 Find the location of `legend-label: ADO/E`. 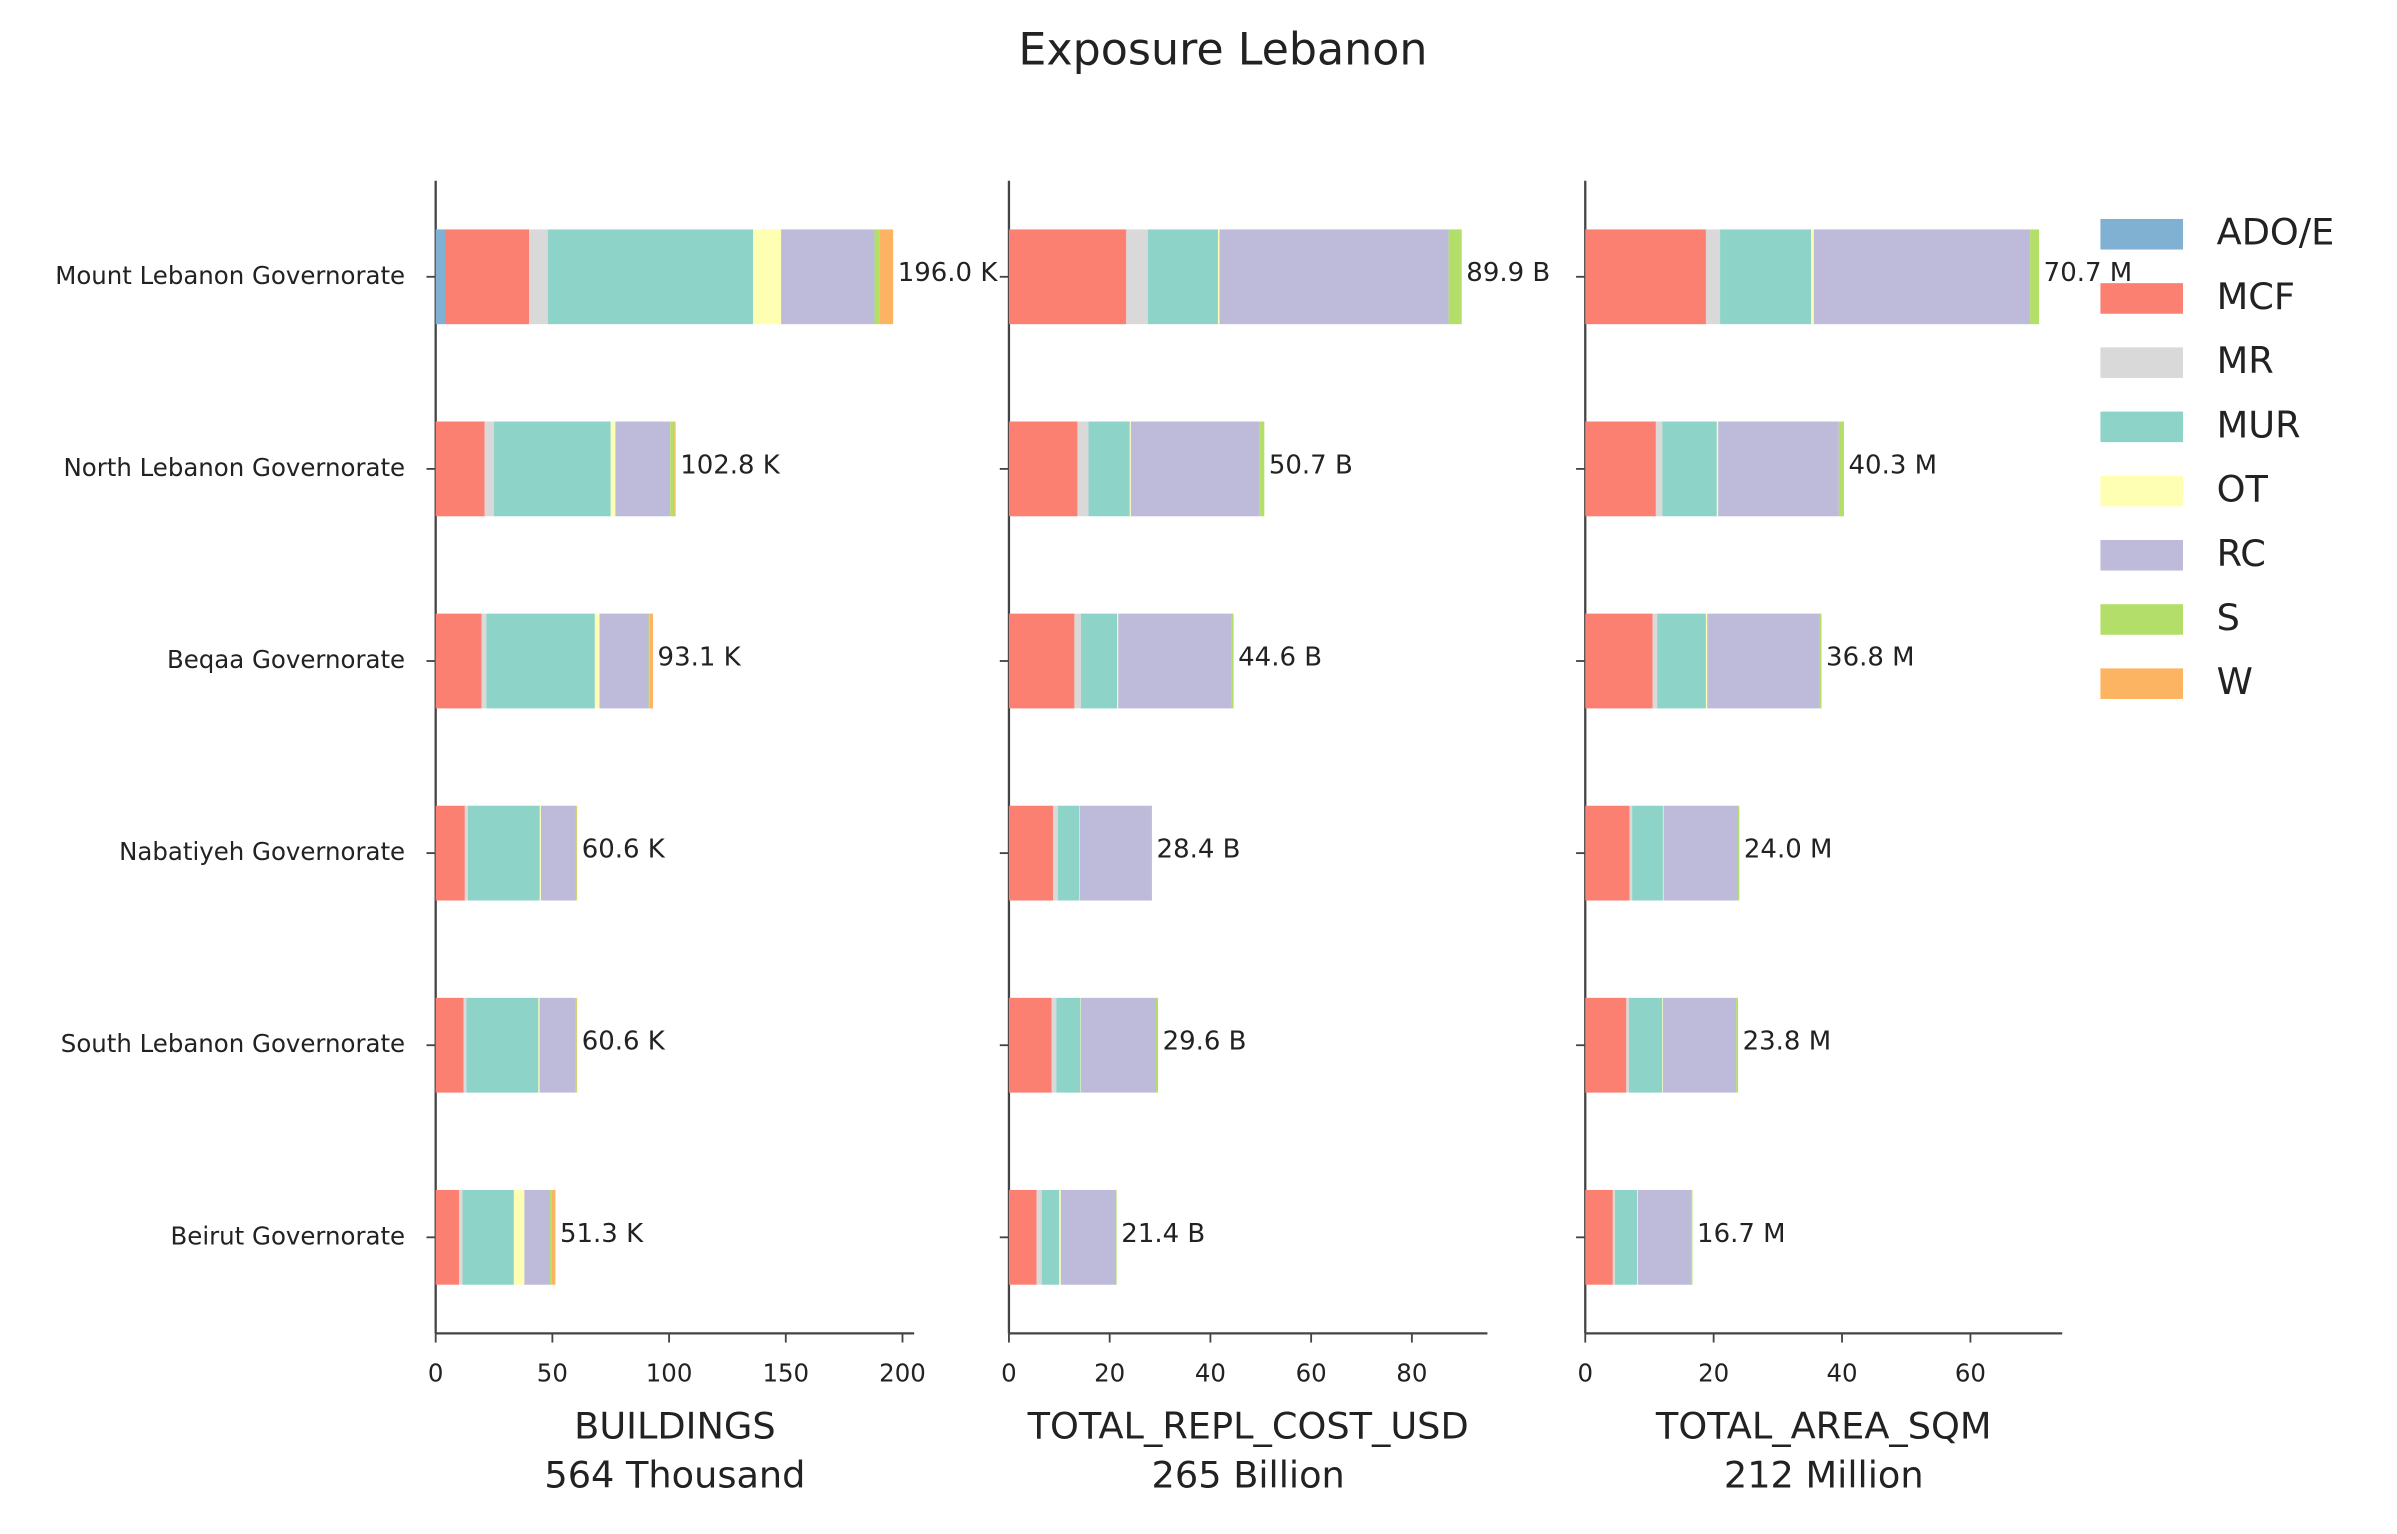

legend-label: ADO/E is located at coordinates (2276, 232).